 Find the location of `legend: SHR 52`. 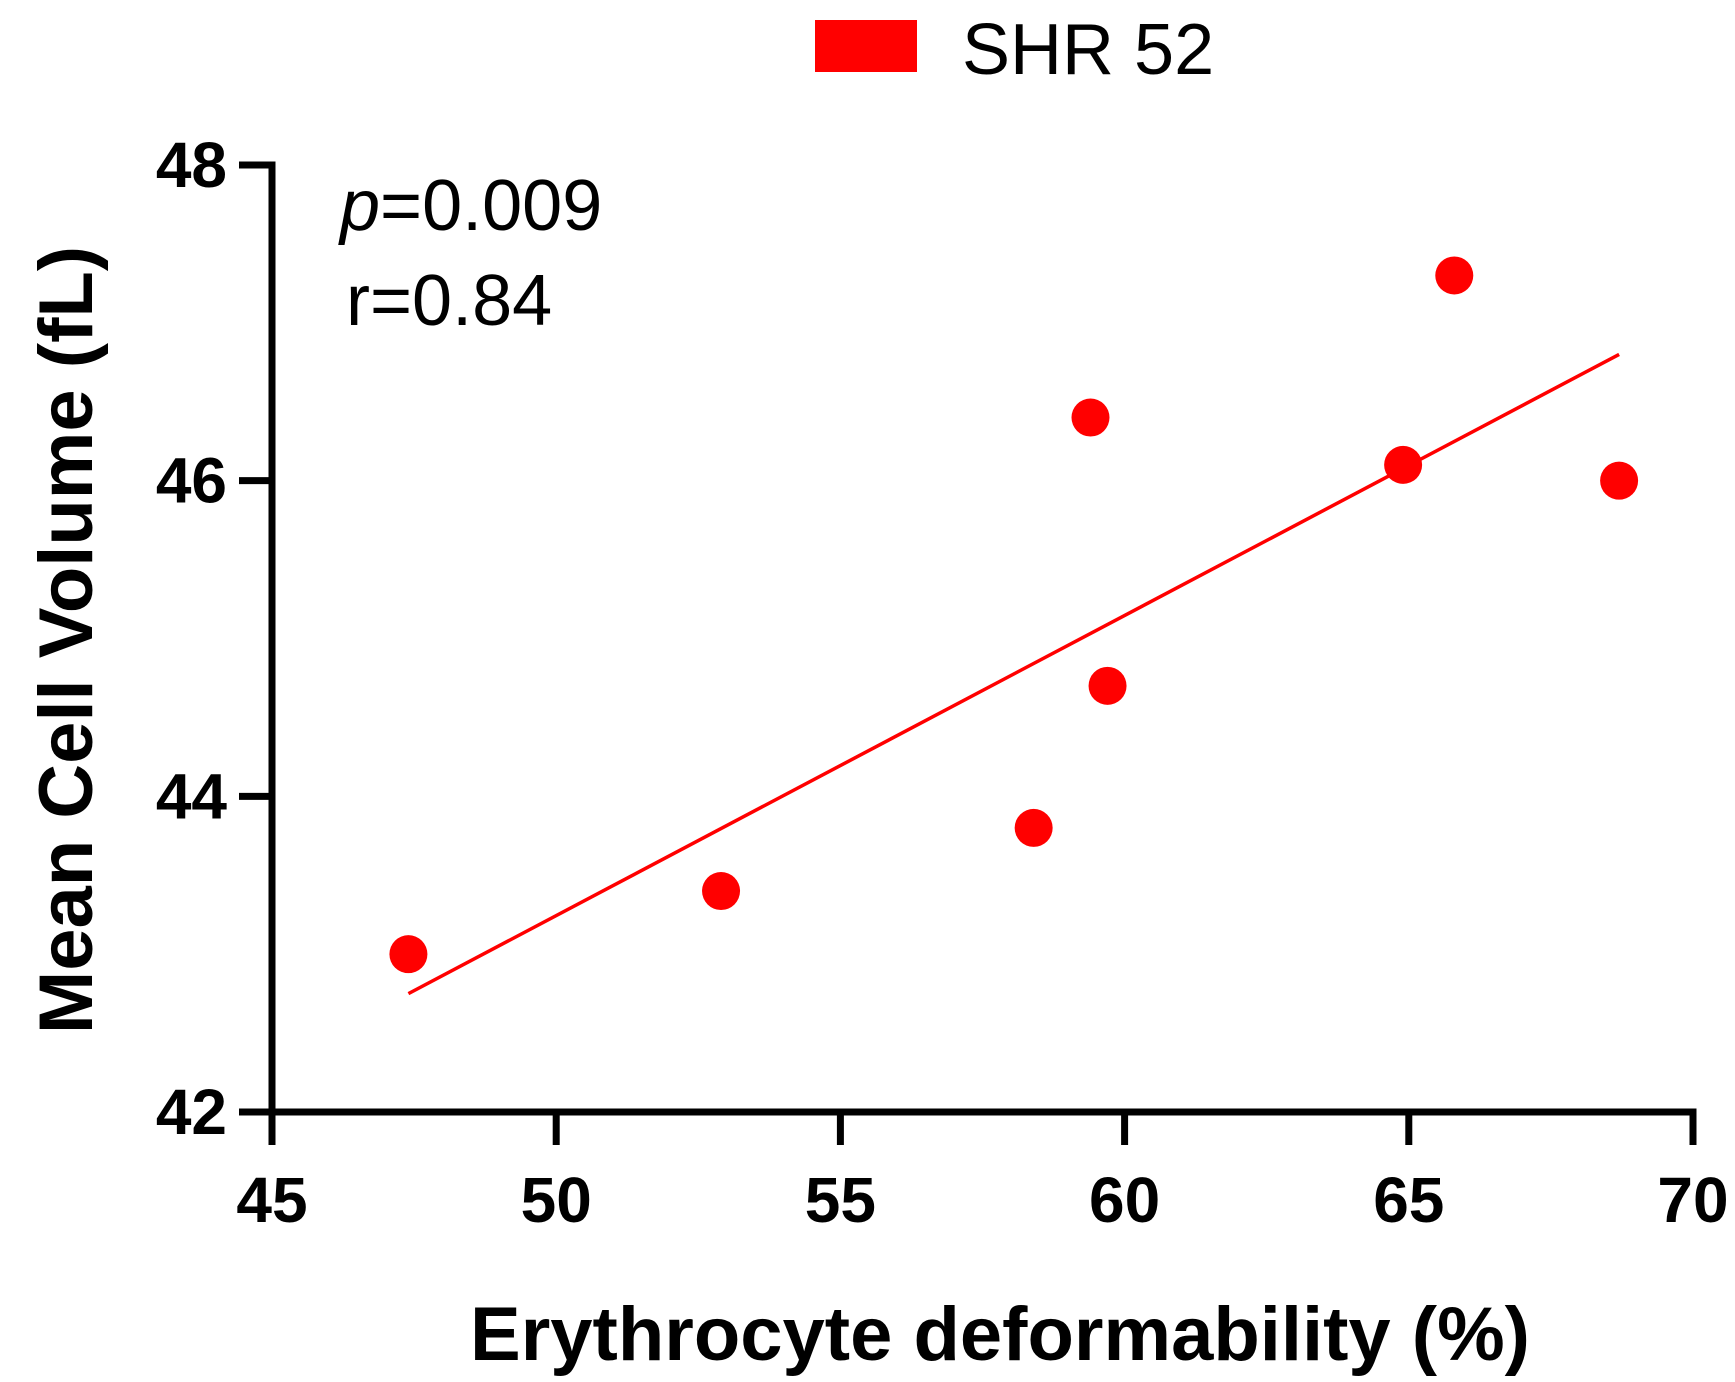

legend: SHR 52 is located at coordinates (1014, 50).